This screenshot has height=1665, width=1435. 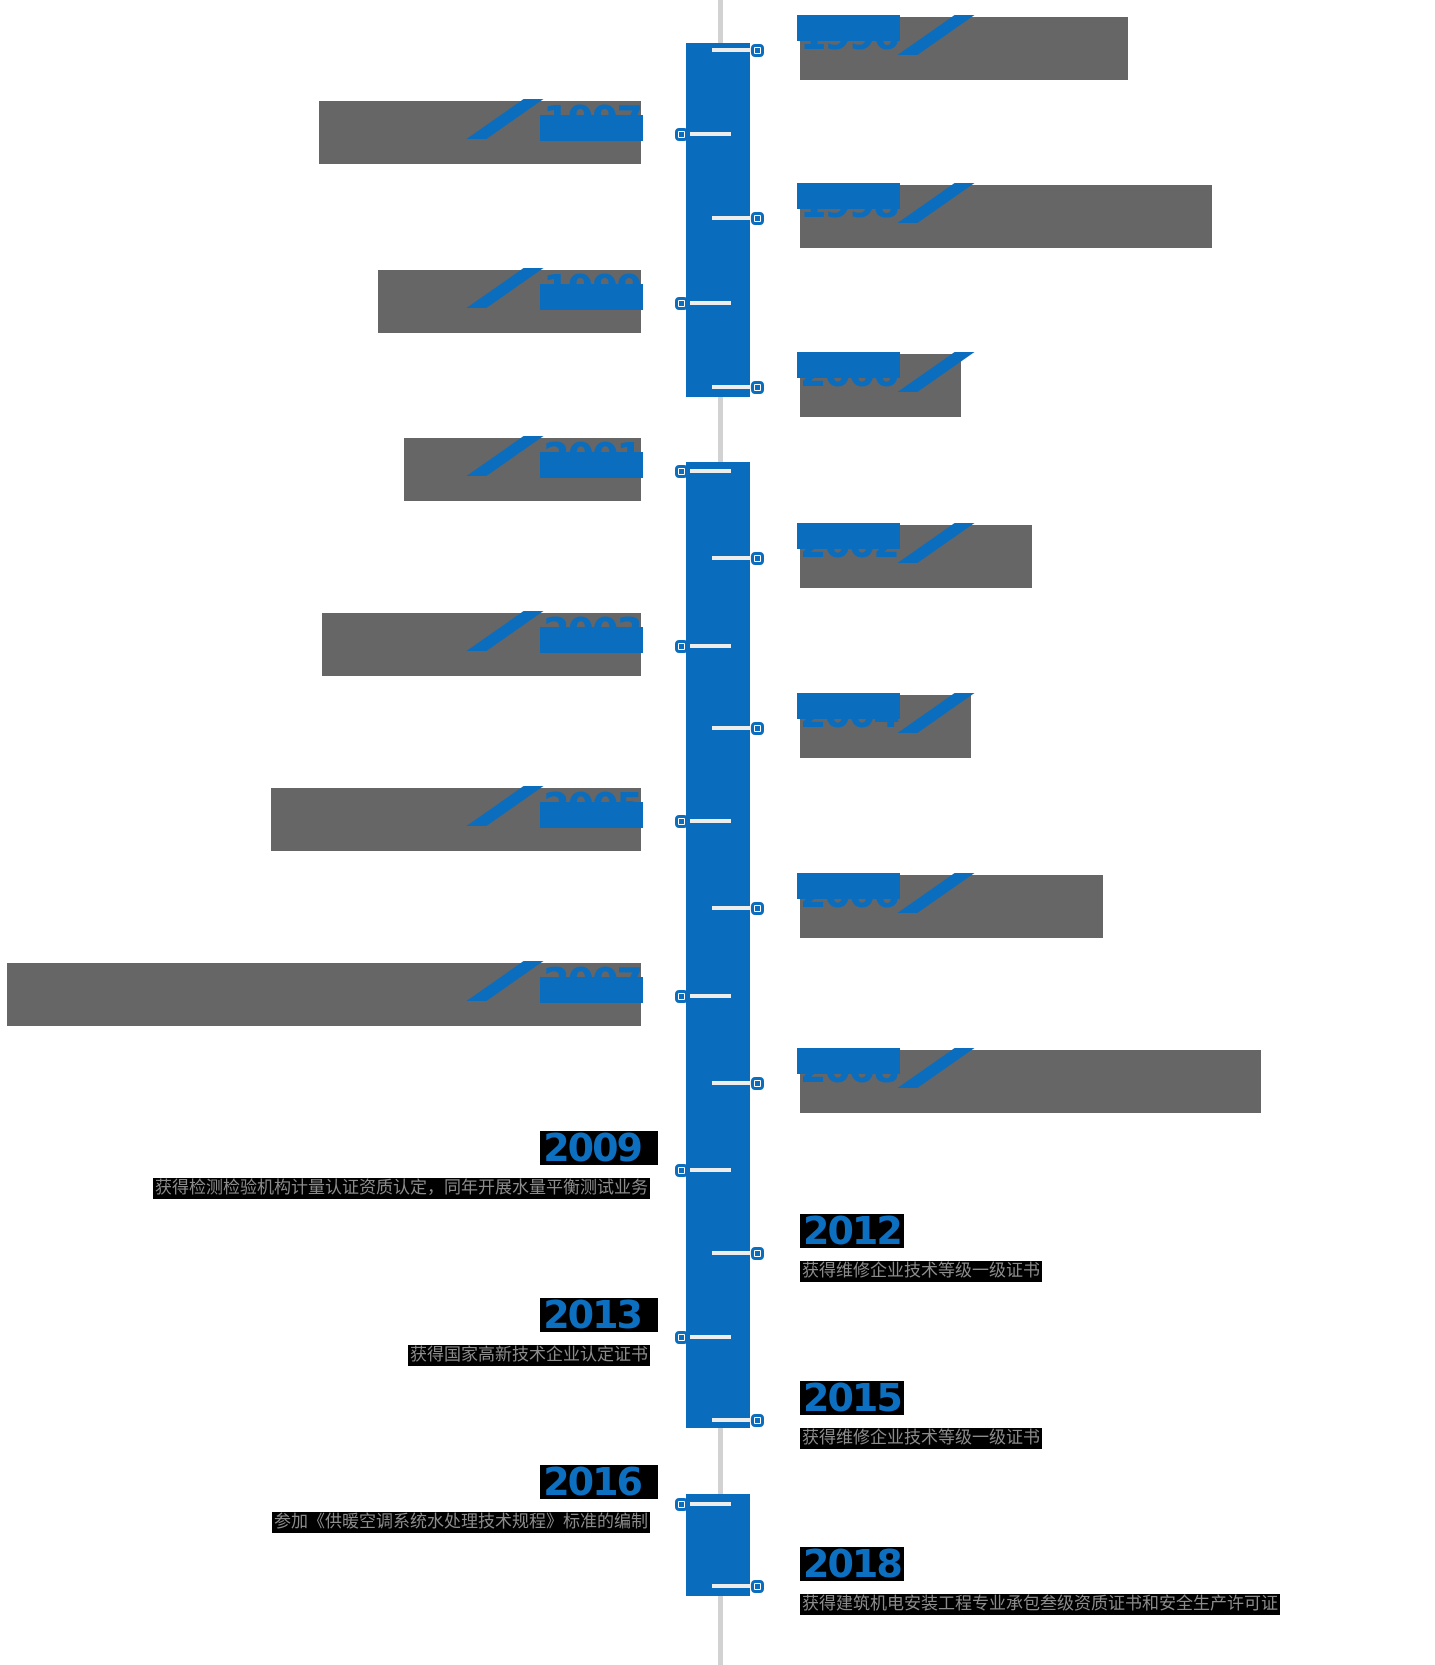 What do you see at coordinates (599, 1315) in the screenshot?
I see `milestone-year-2013: 2013` at bounding box center [599, 1315].